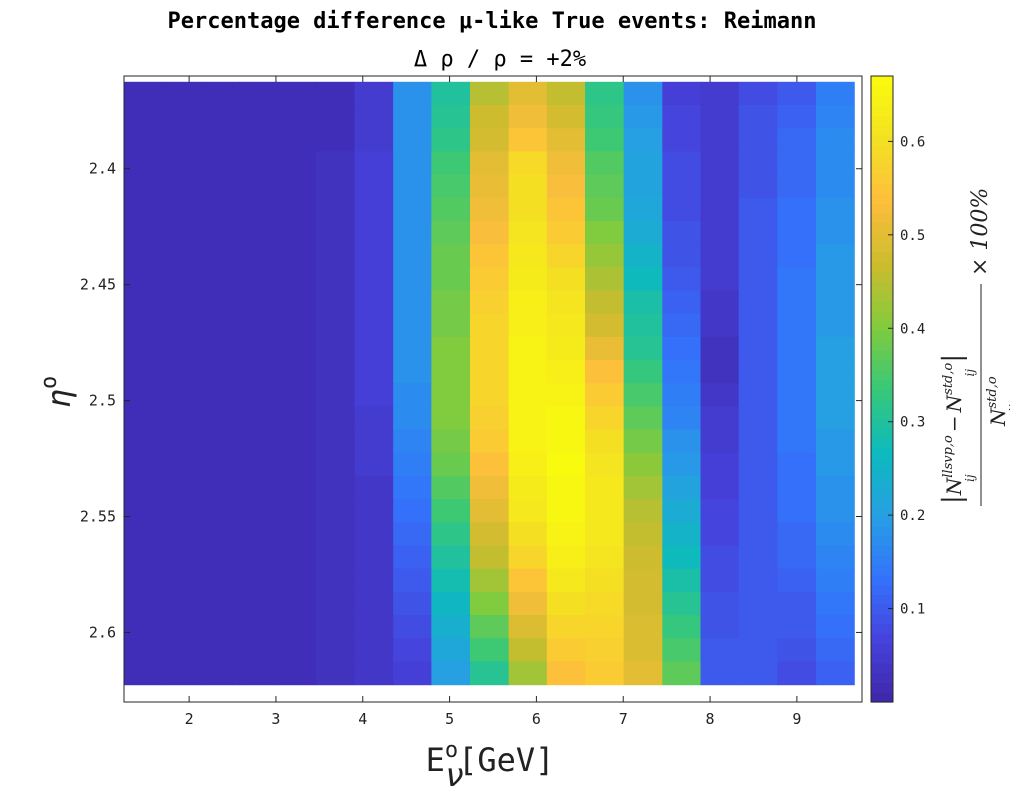 The width and height of the screenshot is (1010, 793). Describe the element at coordinates (454, 774) in the screenshot. I see `x-axis-label-sub: ν` at that location.